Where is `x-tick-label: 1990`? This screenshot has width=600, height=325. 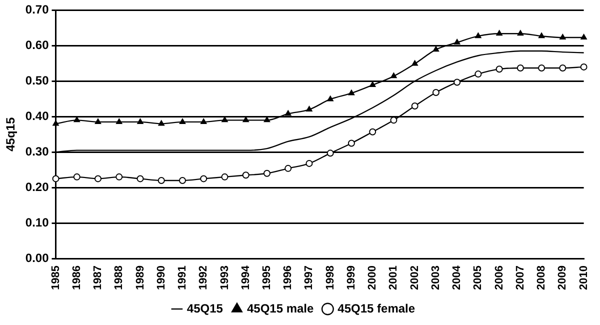 x-tick-label: 1990 is located at coordinates (161, 278).